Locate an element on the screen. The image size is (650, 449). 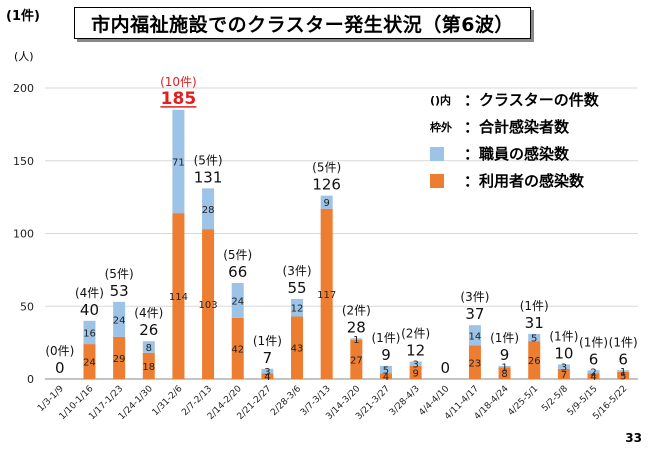
data-label-users: 5 is located at coordinates (623, 376).